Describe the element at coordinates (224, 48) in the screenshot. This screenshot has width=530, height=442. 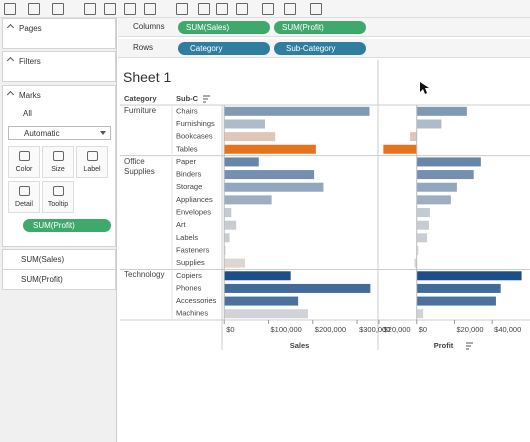
I see `row-pill: Category` at that location.